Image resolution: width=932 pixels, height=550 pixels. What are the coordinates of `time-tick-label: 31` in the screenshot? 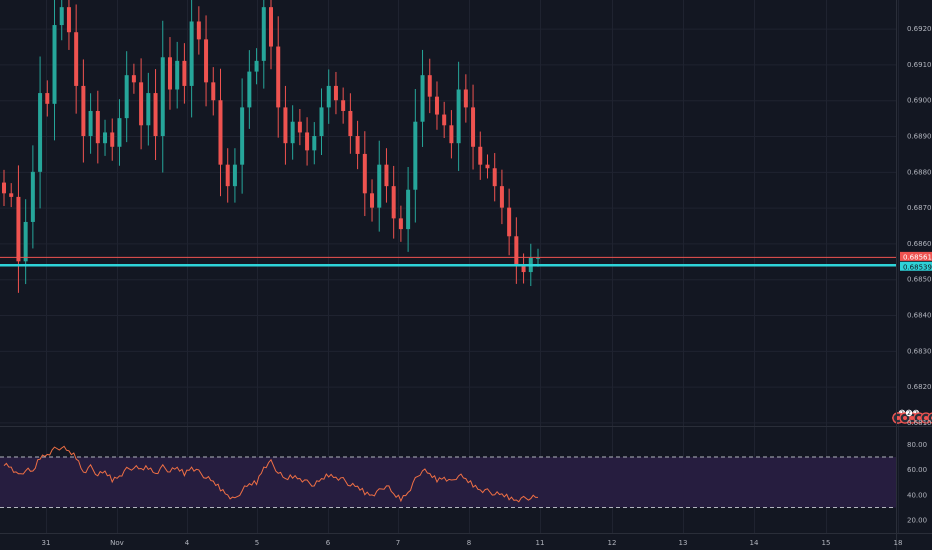 It's located at (46, 543).